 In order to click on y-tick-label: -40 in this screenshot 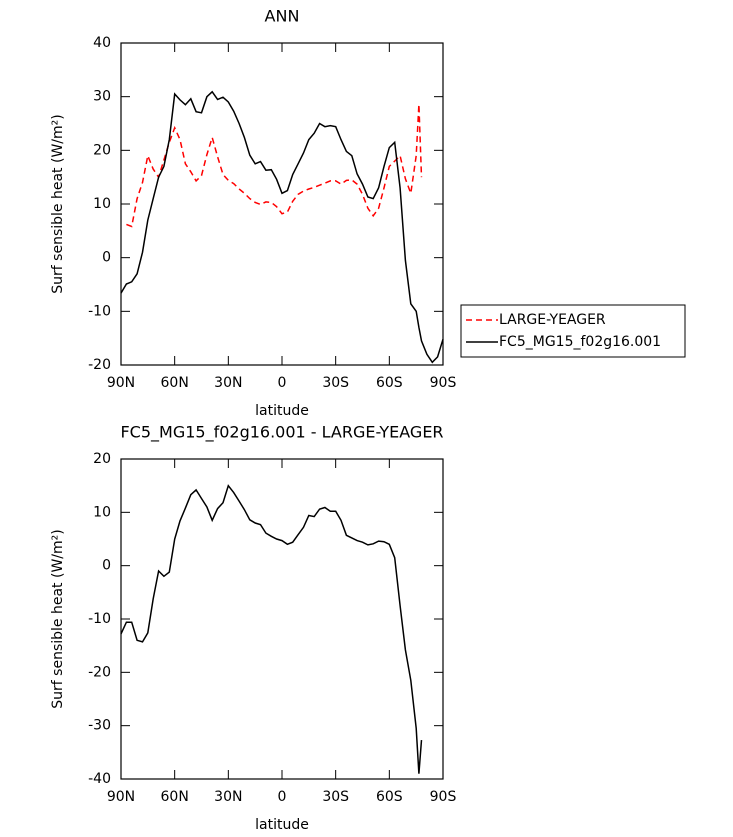, I will do `click(99, 779)`.